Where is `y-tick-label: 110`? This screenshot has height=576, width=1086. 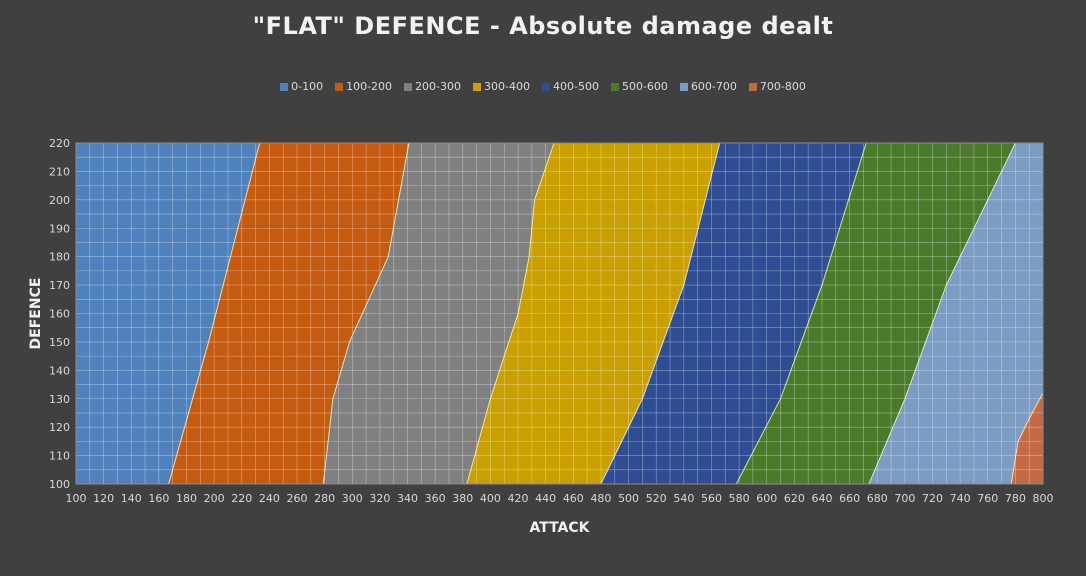
y-tick-label: 110 is located at coordinates (59, 456).